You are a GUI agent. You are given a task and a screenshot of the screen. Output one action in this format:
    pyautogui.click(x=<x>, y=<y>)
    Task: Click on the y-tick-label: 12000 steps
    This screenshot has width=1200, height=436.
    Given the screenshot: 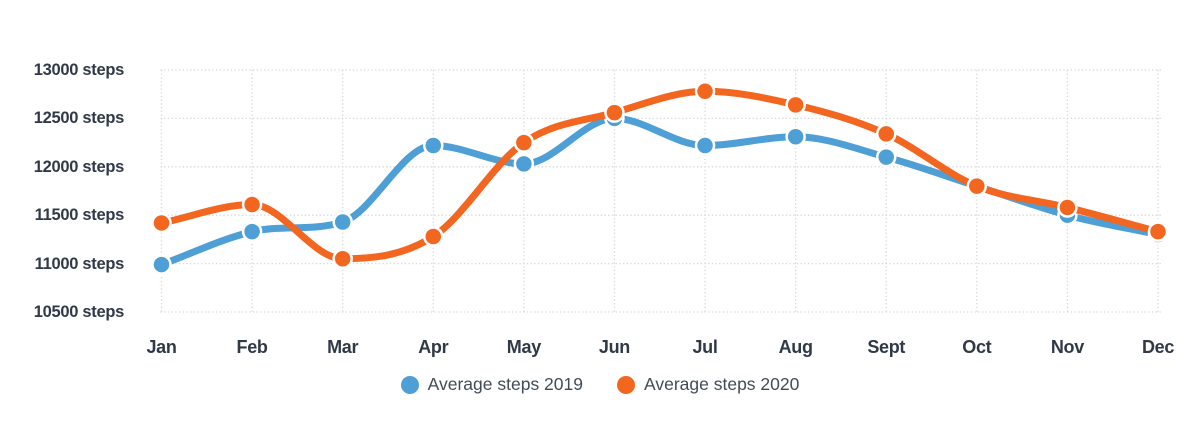 What is the action you would take?
    pyautogui.click(x=79, y=166)
    